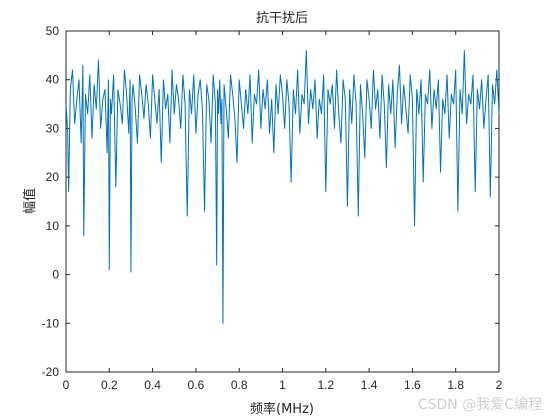 The height and width of the screenshot is (420, 552). I want to click on chart-title: 抗干扰后, so click(282, 18).